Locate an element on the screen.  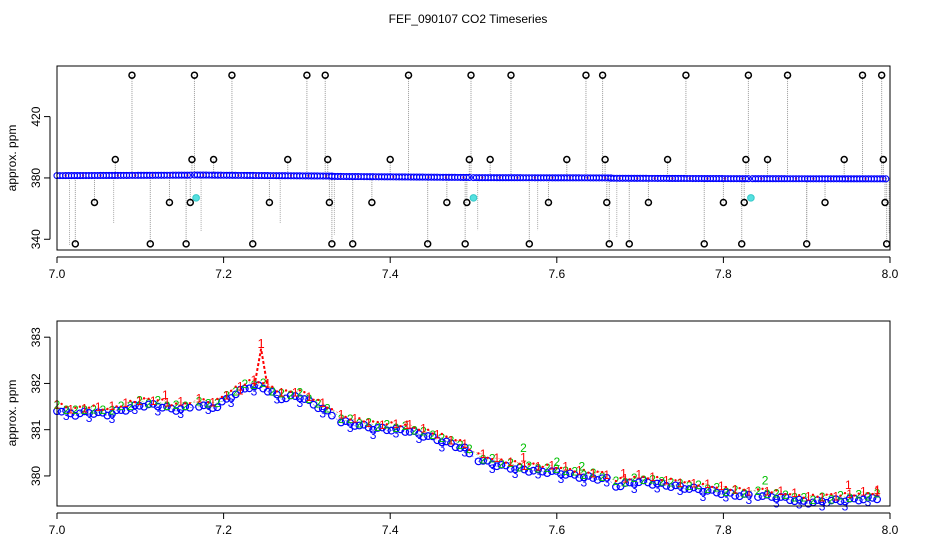
bottom-x-tick-label: 7.2 is located at coordinates (223, 530).